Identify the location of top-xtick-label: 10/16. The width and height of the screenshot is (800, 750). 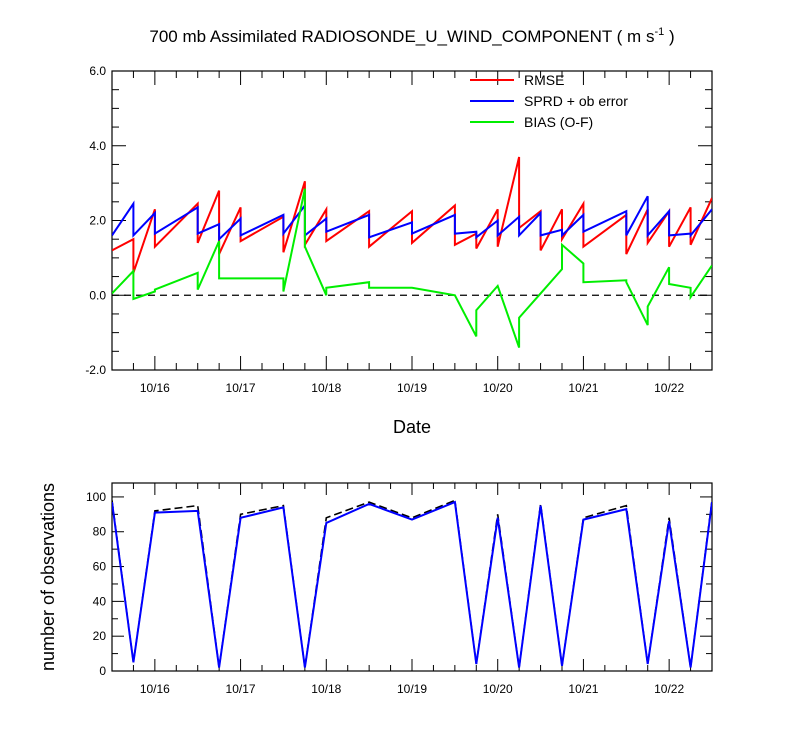
(155, 388).